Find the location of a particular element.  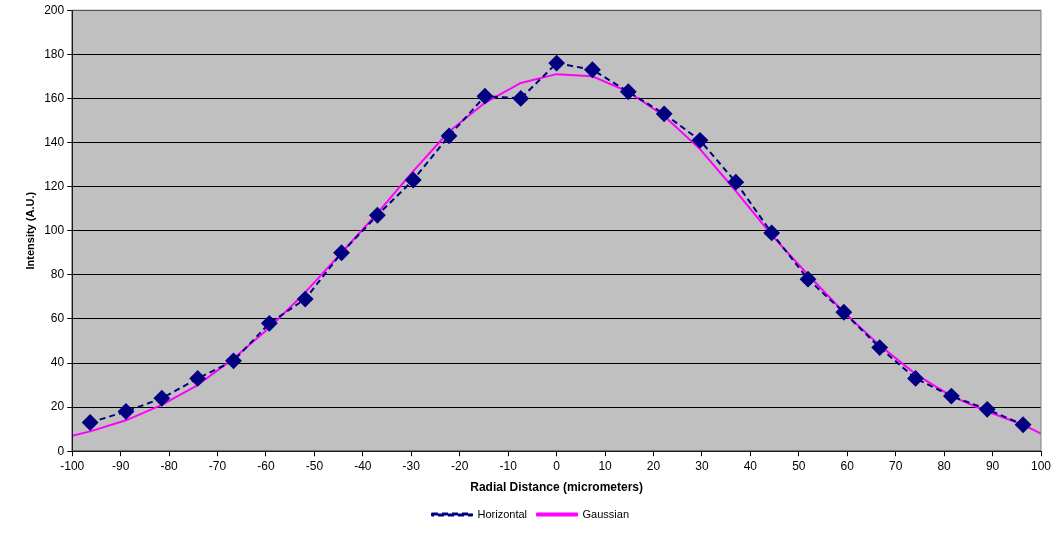

y-tick-label: 140 is located at coordinates (54, 141).